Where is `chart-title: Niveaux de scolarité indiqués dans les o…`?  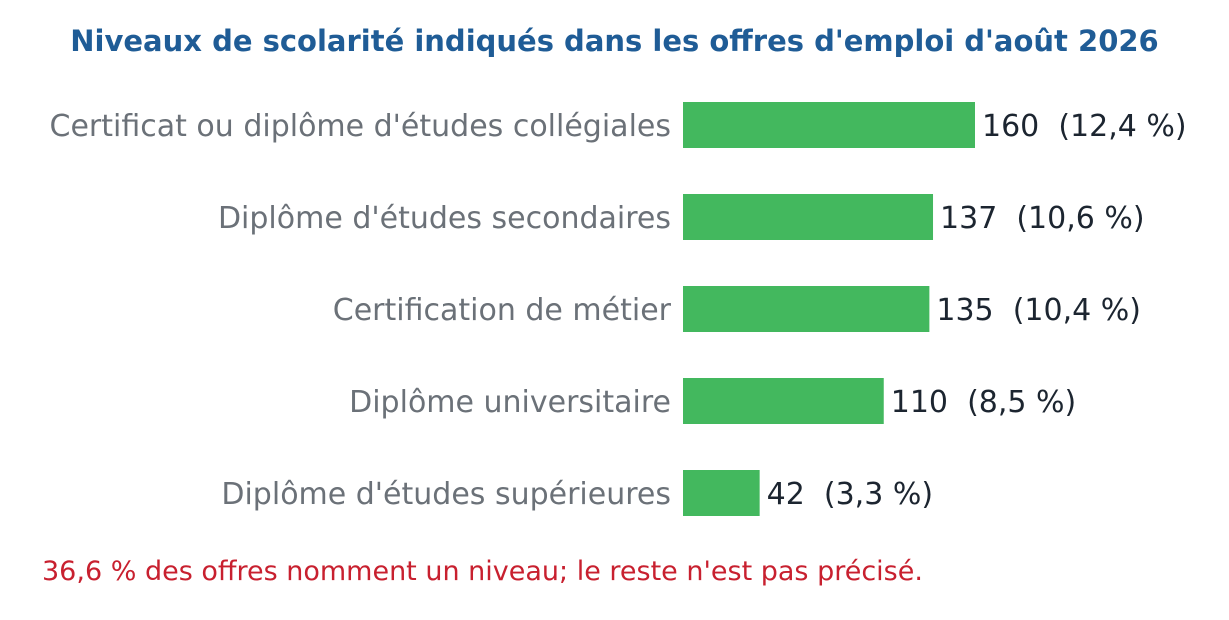
chart-title: Niveaux de scolarité indiqués dans les o… is located at coordinates (614, 41).